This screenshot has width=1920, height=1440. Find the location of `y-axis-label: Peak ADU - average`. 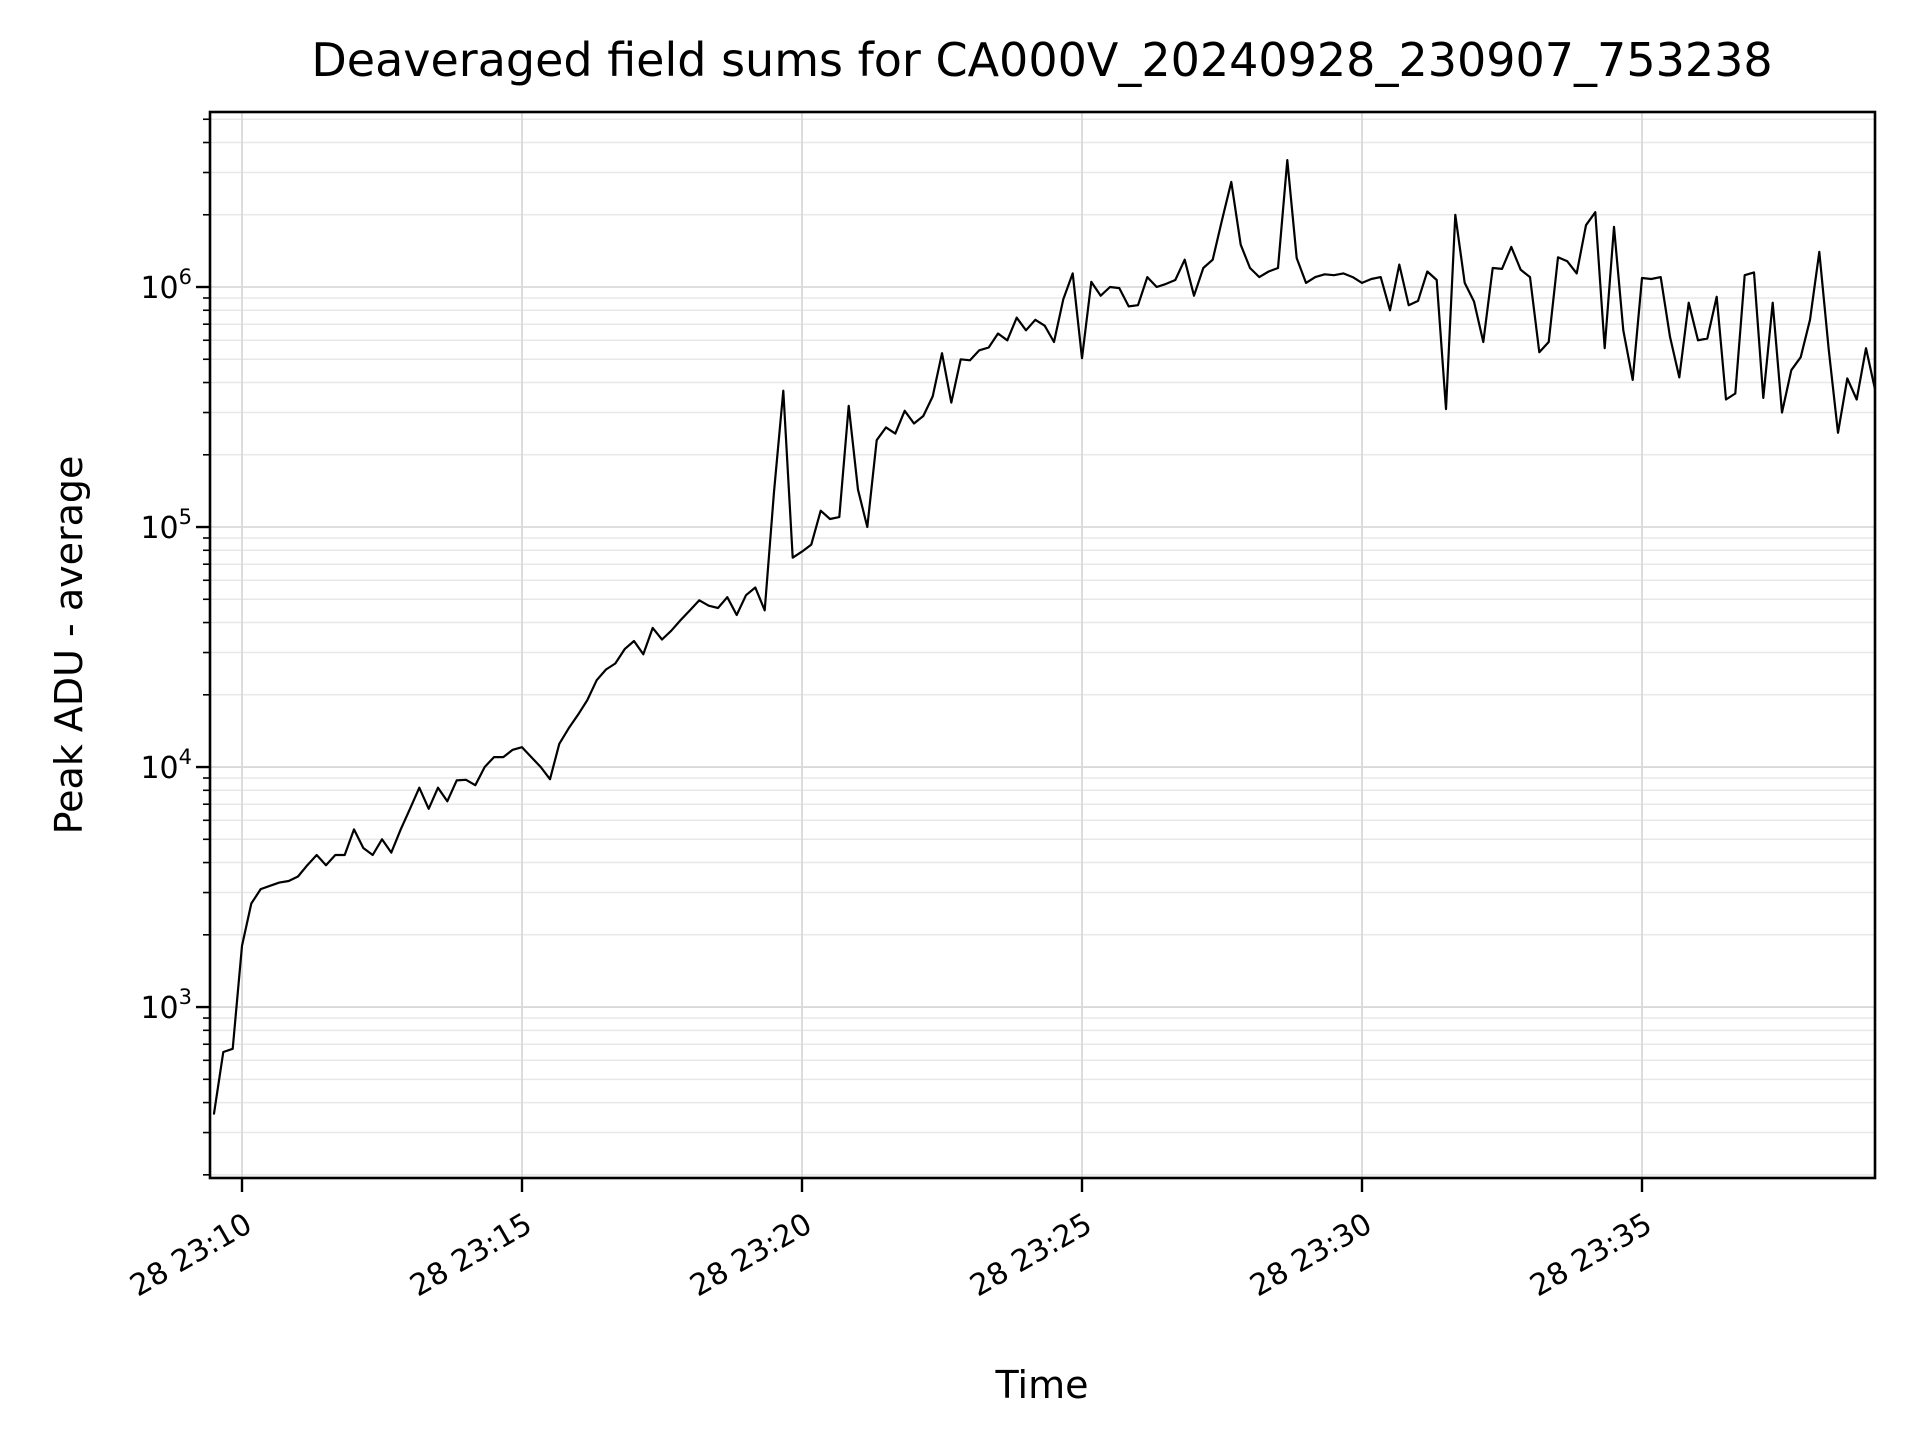

y-axis-label: Peak ADU - average is located at coordinates (69, 645).